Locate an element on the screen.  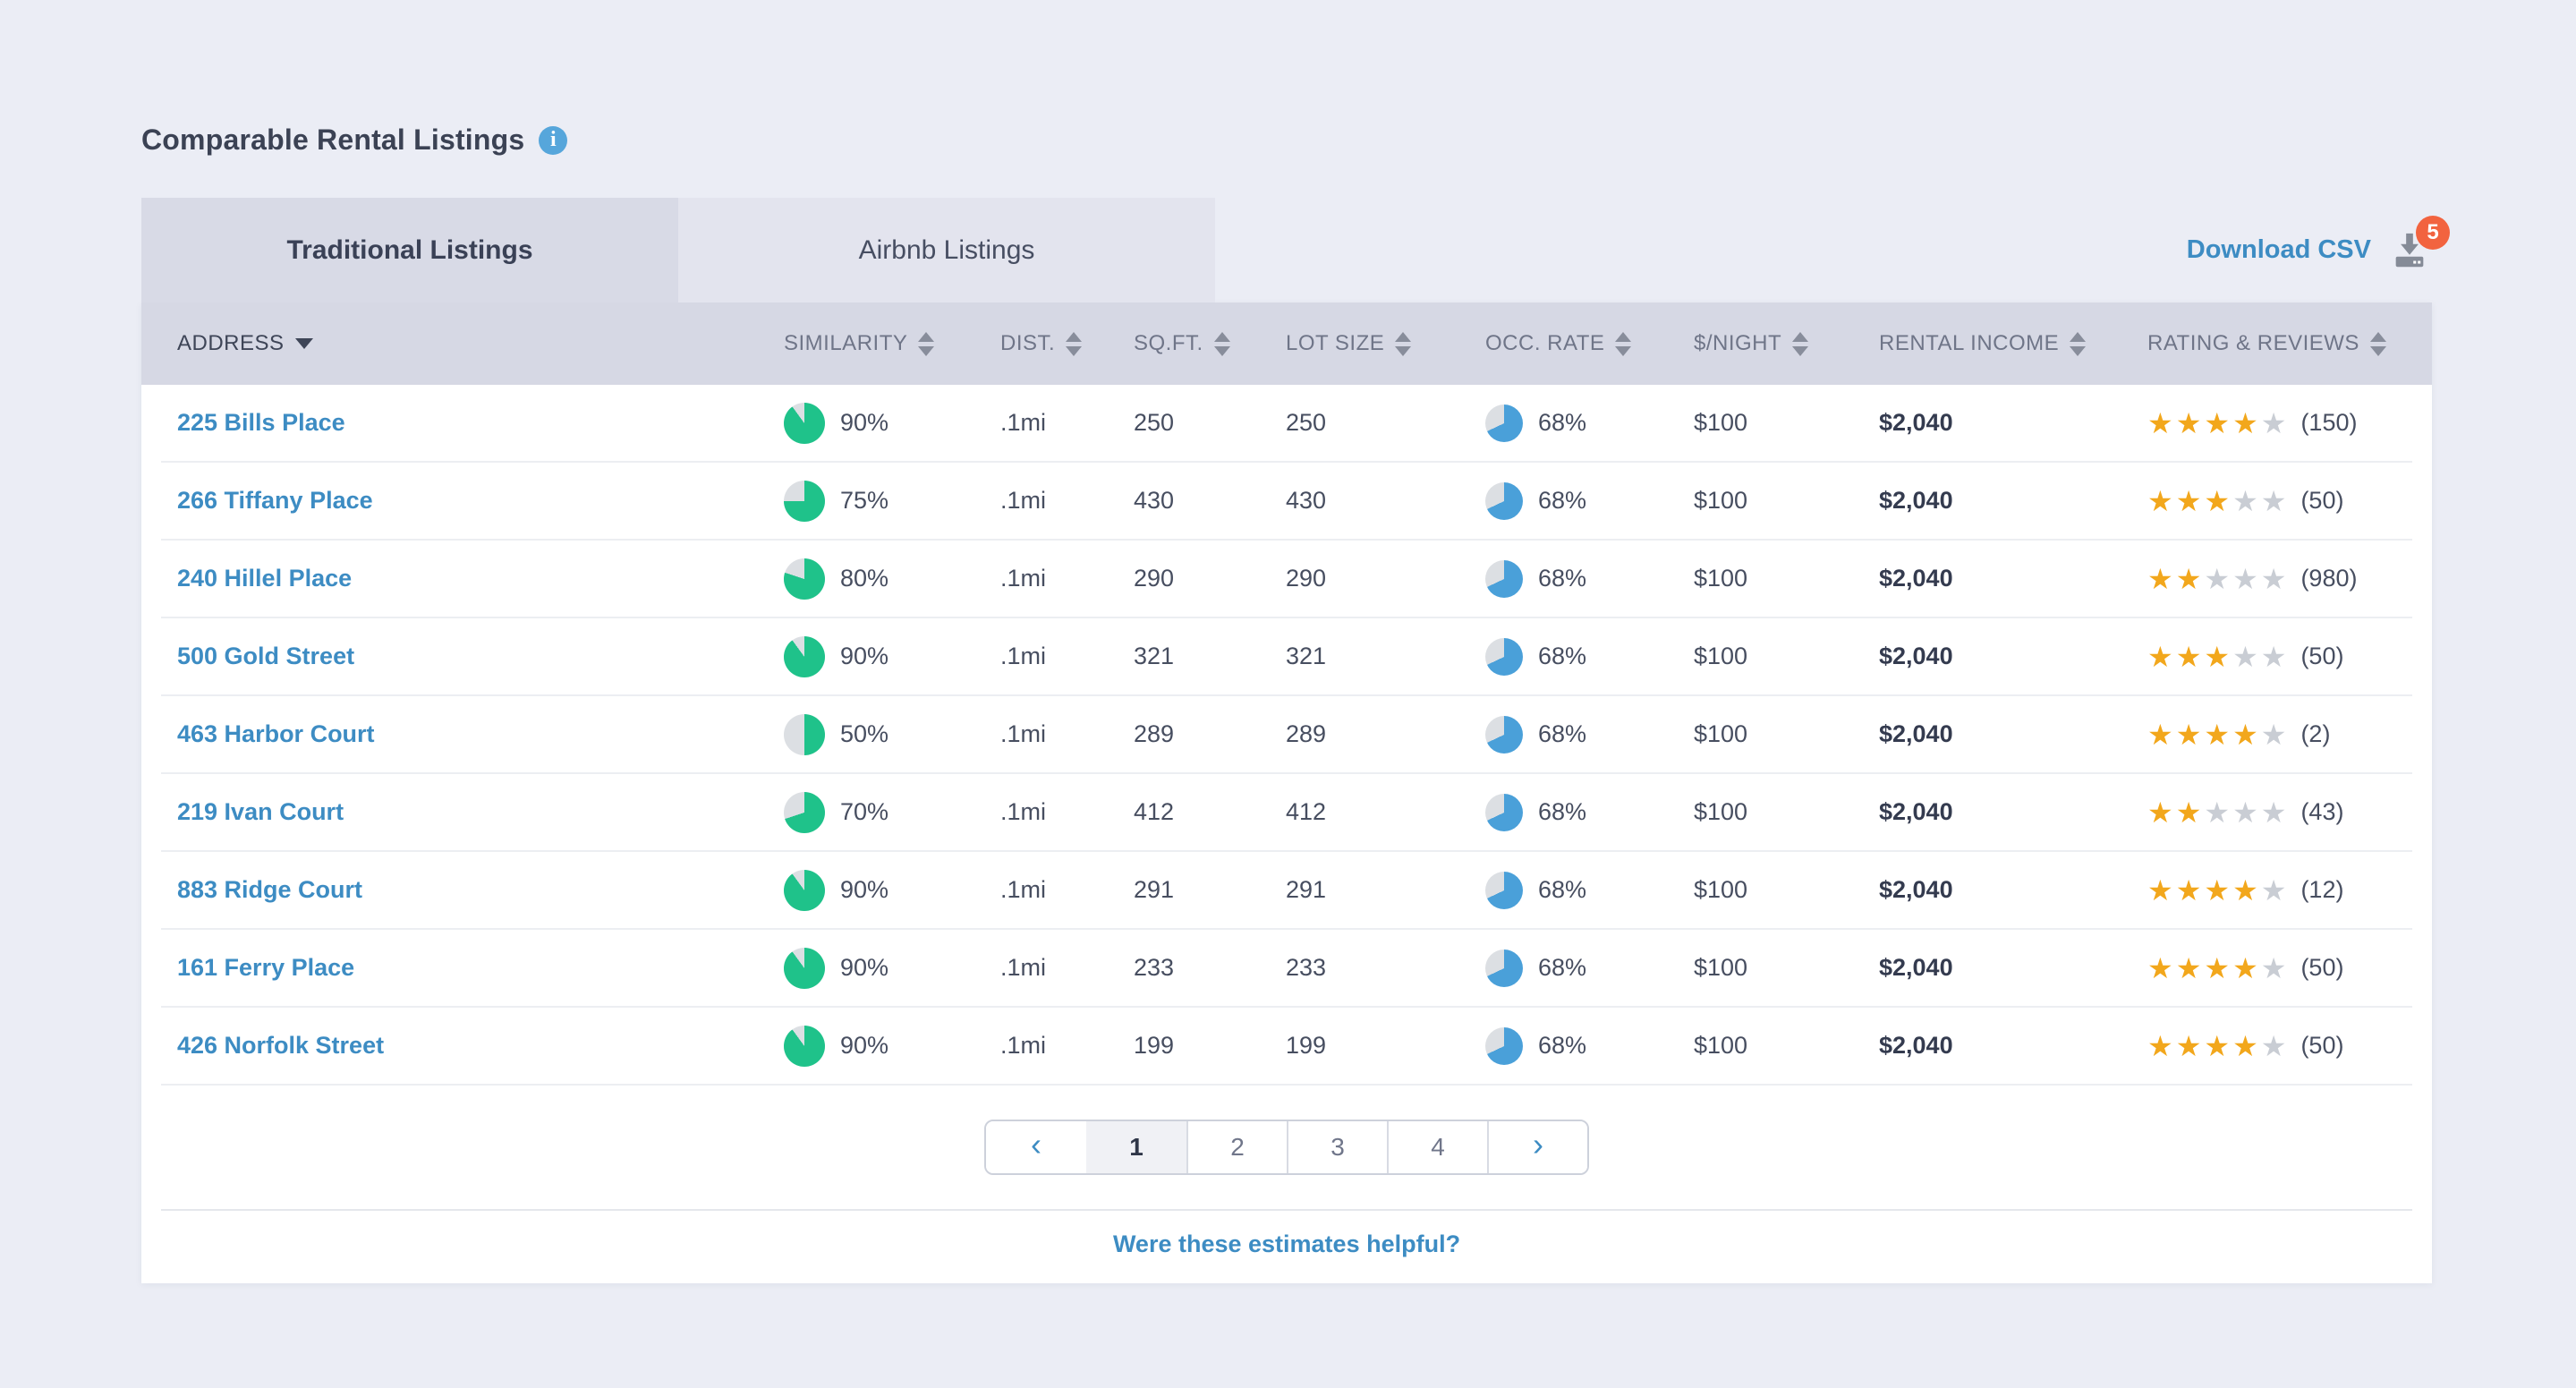
similarity-value: 70% is located at coordinates (864, 811).